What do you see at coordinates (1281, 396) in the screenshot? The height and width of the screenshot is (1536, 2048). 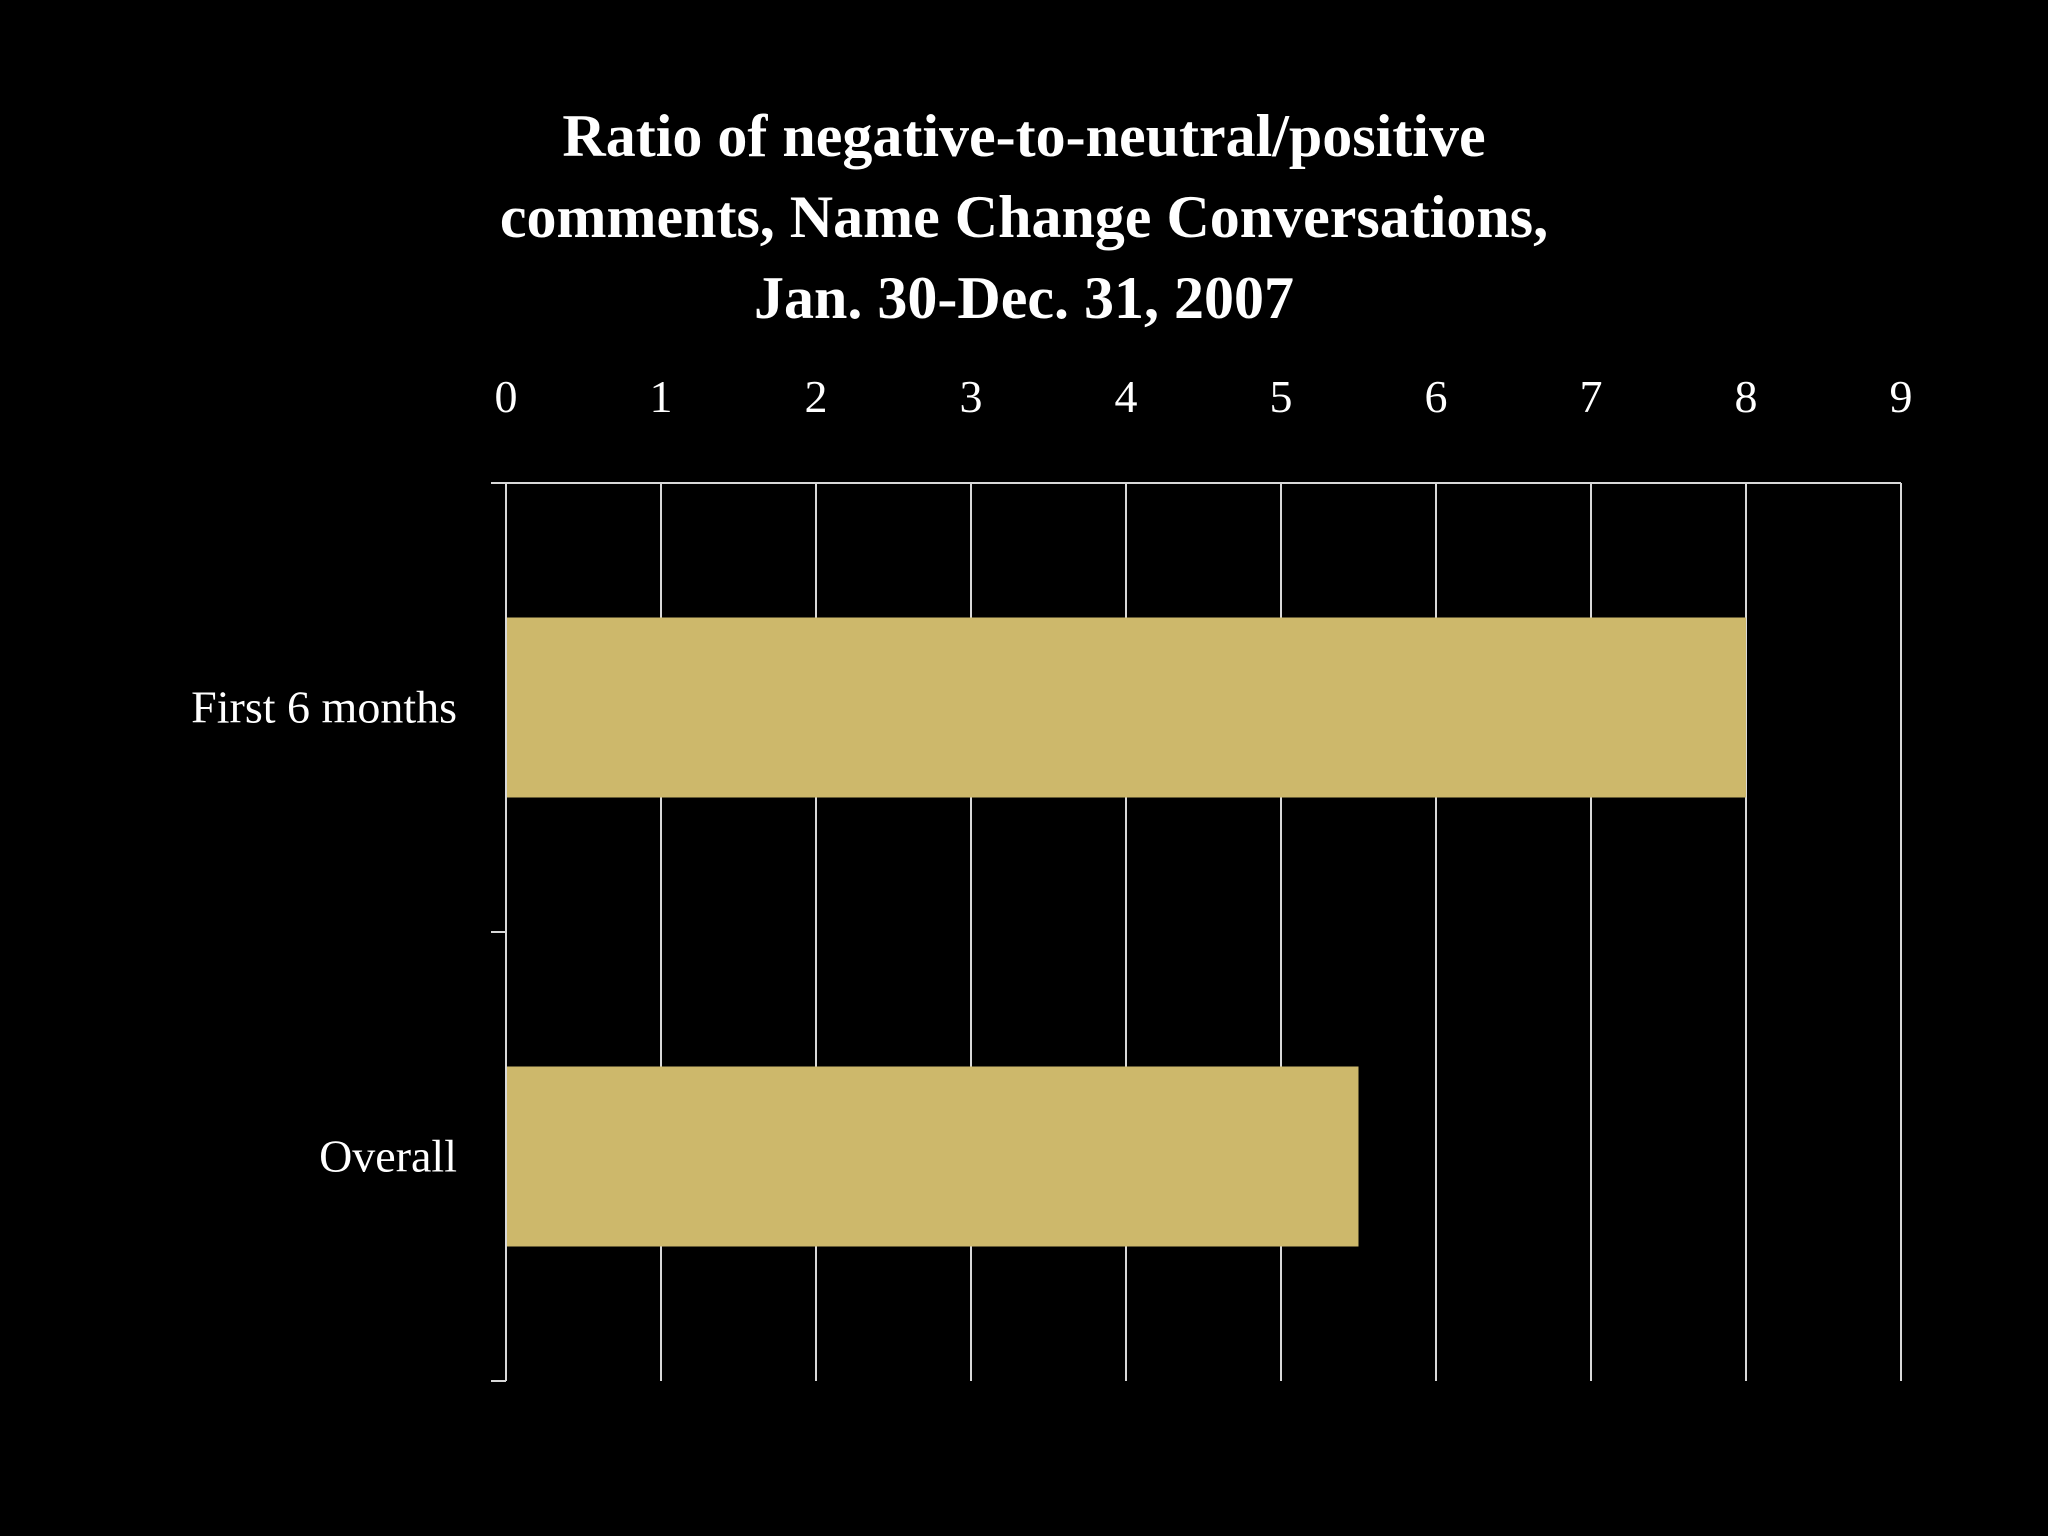 I see `x-tick-label-5: 5` at bounding box center [1281, 396].